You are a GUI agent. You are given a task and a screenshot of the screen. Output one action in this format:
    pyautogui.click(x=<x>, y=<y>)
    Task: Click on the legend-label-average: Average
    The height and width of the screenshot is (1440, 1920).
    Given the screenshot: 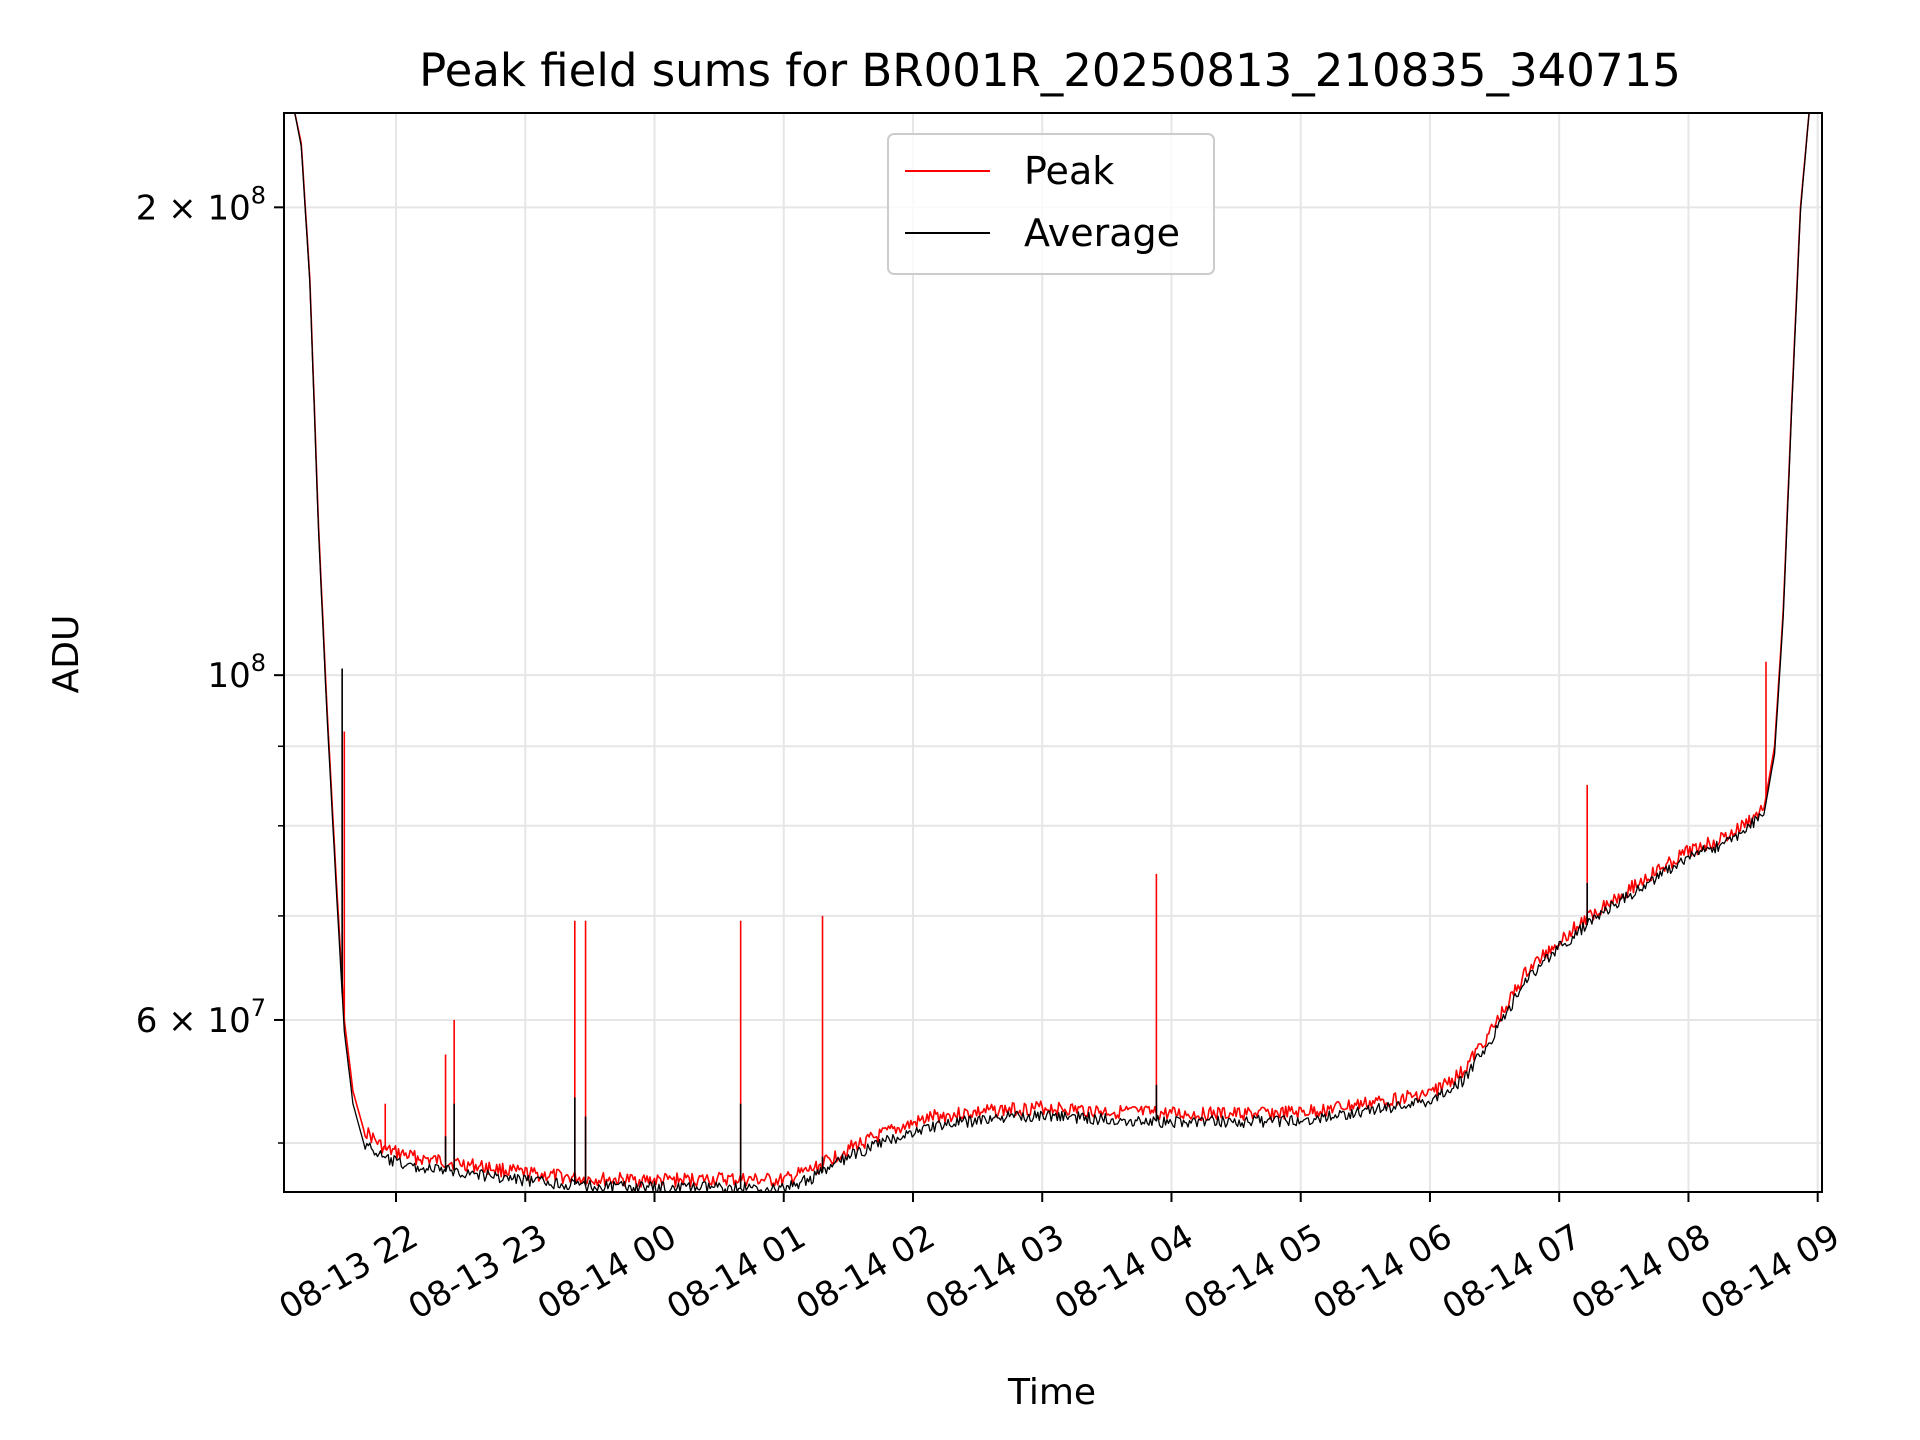 What is the action you would take?
    pyautogui.click(x=1102, y=233)
    